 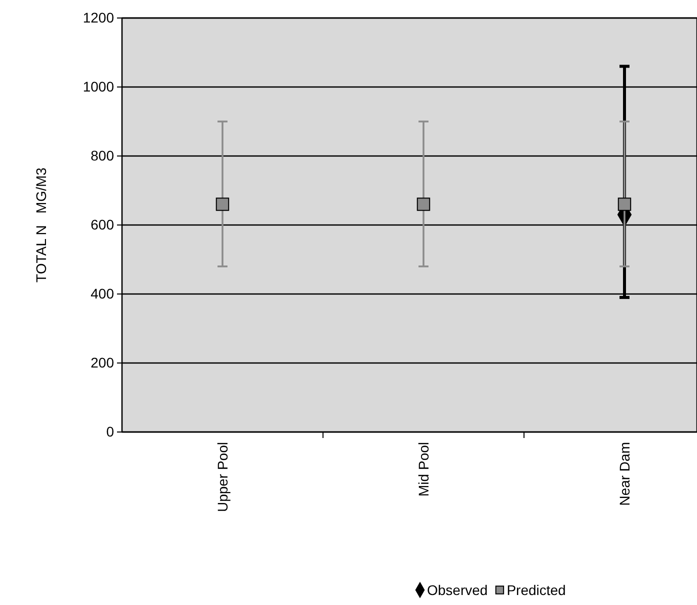 I want to click on y-axis-title: TOTAL N MG/M3, so click(x=41, y=224).